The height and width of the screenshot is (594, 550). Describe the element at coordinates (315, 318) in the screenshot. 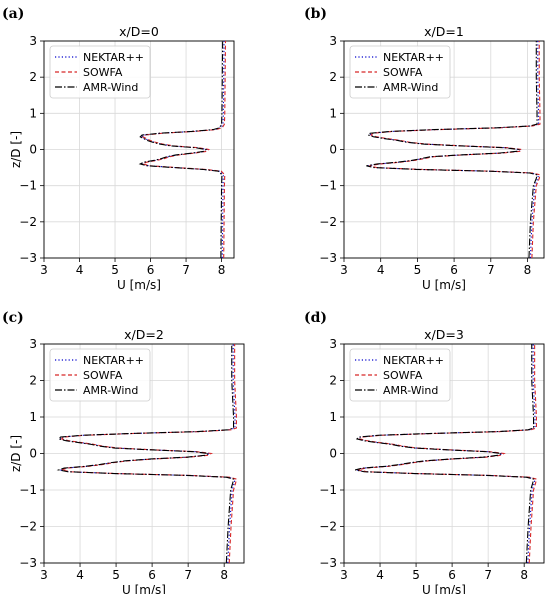

I see `panel-label: (d)` at that location.